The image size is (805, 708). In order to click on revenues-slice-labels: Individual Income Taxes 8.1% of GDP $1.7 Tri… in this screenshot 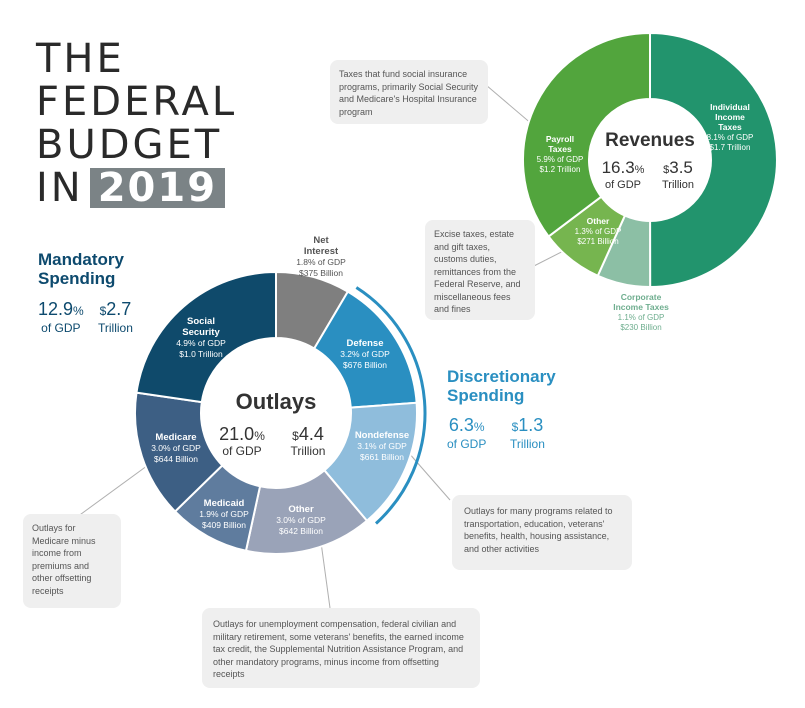, I will do `click(645, 217)`.